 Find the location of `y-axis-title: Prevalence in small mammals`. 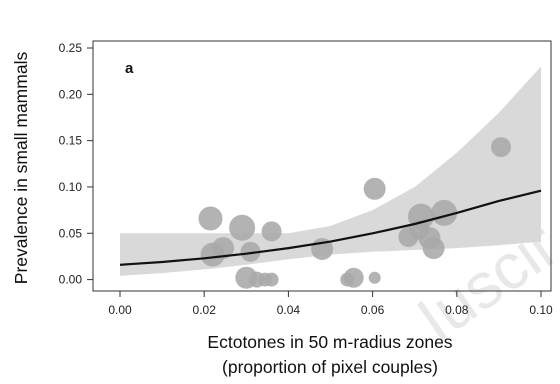

y-axis-title: Prevalence in small mammals is located at coordinates (21, 168).